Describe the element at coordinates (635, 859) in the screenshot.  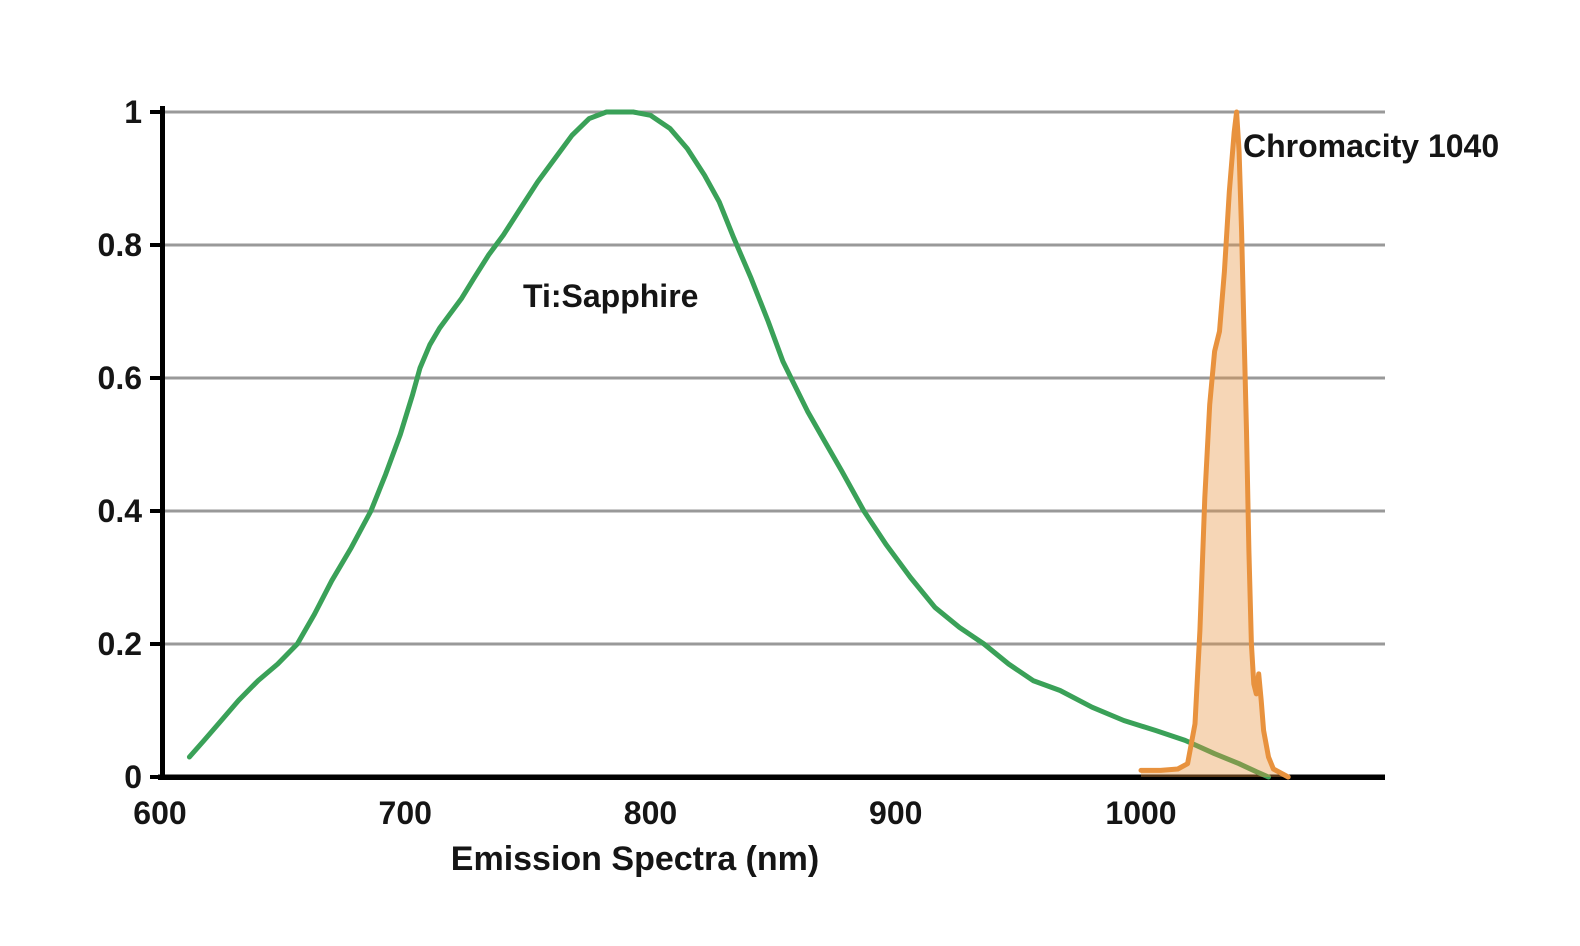
I see `x-axis-title: Emission Spectra (nm)` at that location.